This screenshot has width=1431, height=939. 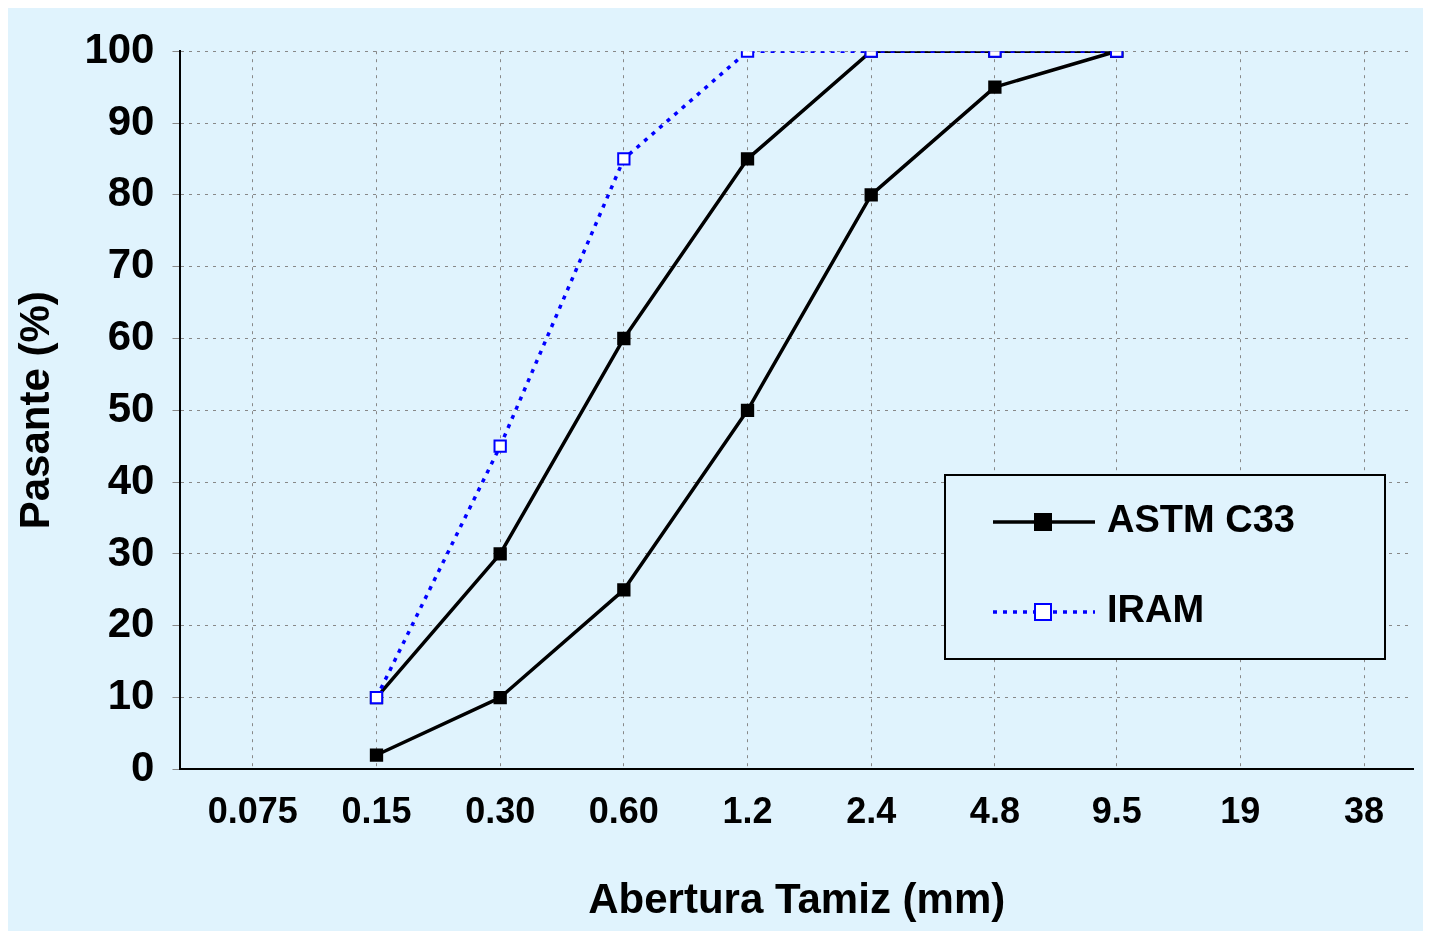 I want to click on x-tick-label: 9.5, so click(x=1116, y=810).